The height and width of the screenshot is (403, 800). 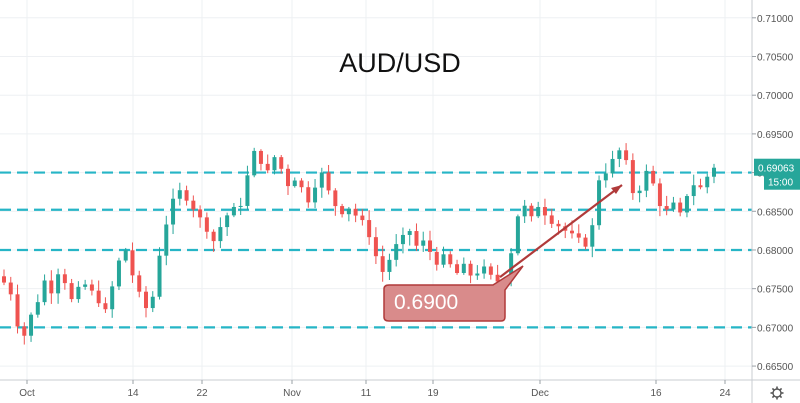 What do you see at coordinates (775, 57) in the screenshot?
I see `price-tick-label: 0.70500` at bounding box center [775, 57].